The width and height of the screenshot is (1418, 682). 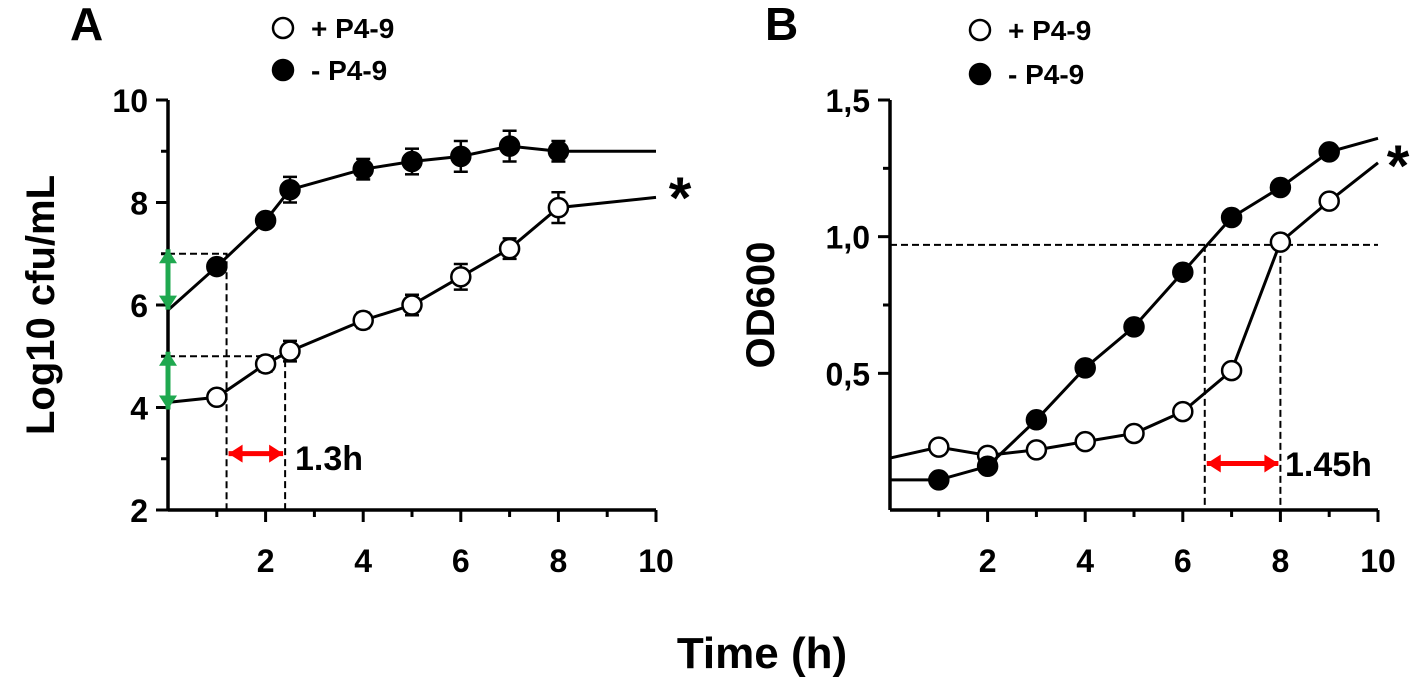 What do you see at coordinates (761, 305) in the screenshot?
I see `y-axis-title: OD600` at bounding box center [761, 305].